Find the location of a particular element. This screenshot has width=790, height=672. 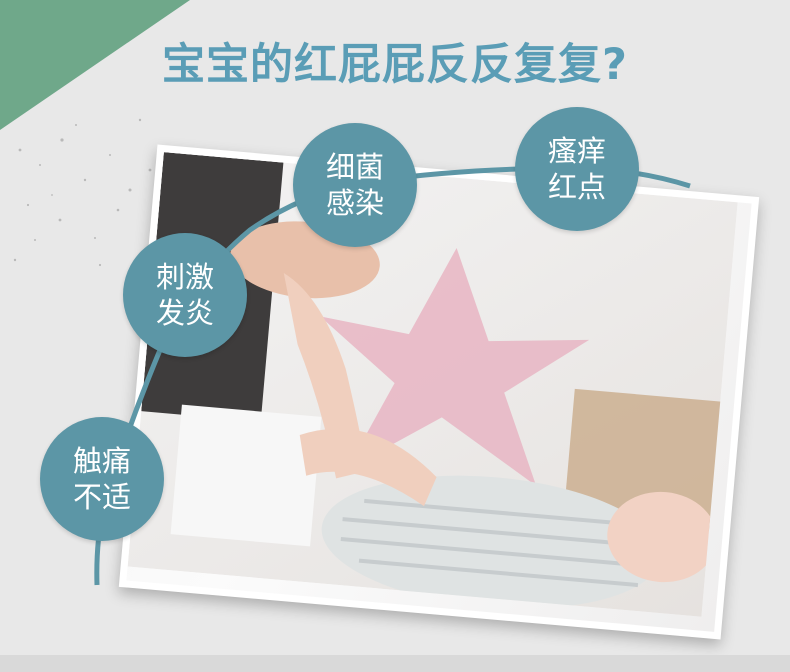

bubble-label: 细菌感染 is located at coordinates (354, 185).